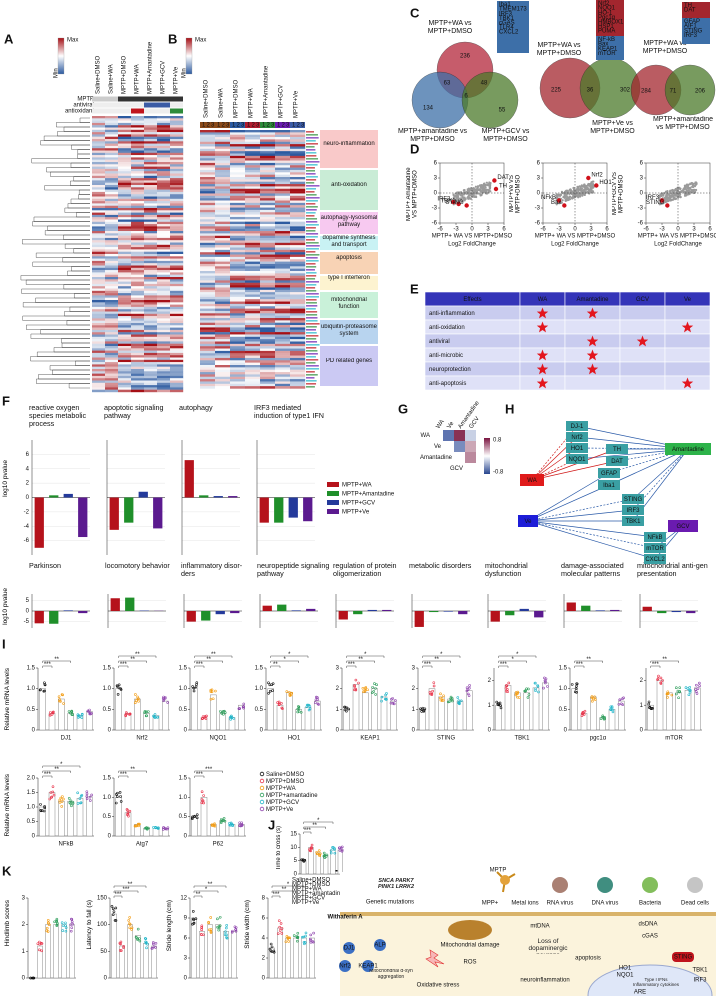  Describe the element at coordinates (349, 278) in the screenshot. I see `module-label-box: type I interferon` at that location.